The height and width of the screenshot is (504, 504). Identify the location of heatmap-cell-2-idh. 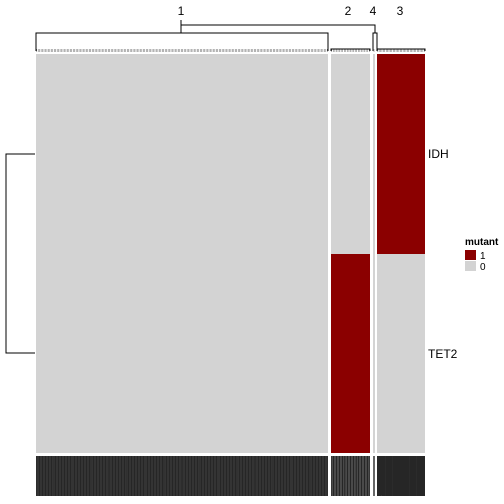
(350, 154).